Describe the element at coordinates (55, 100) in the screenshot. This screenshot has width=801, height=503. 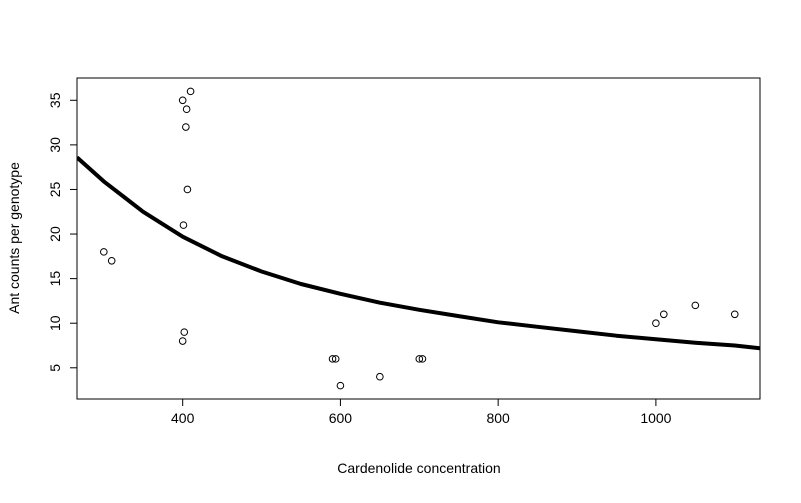
I see `y-tick-label: 35` at that location.